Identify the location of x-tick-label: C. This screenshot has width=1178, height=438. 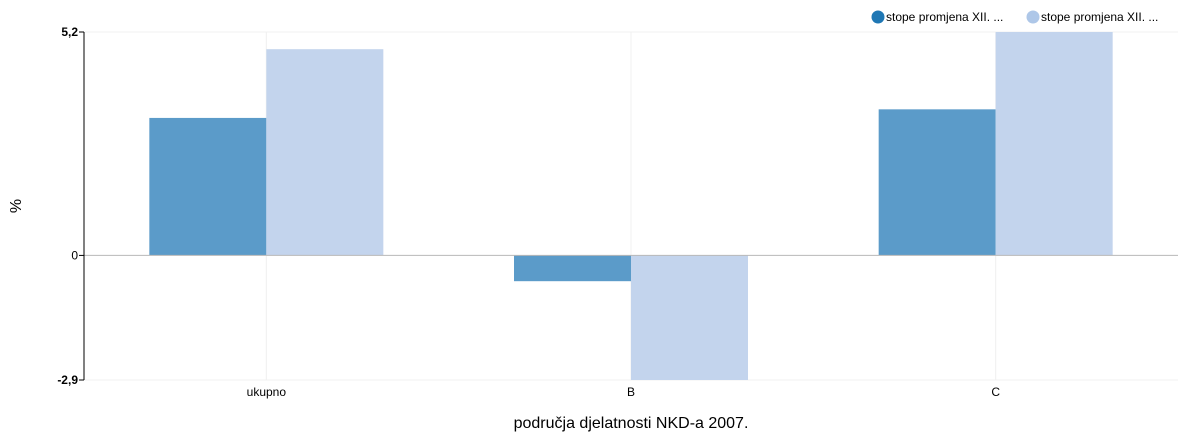
(995, 392).